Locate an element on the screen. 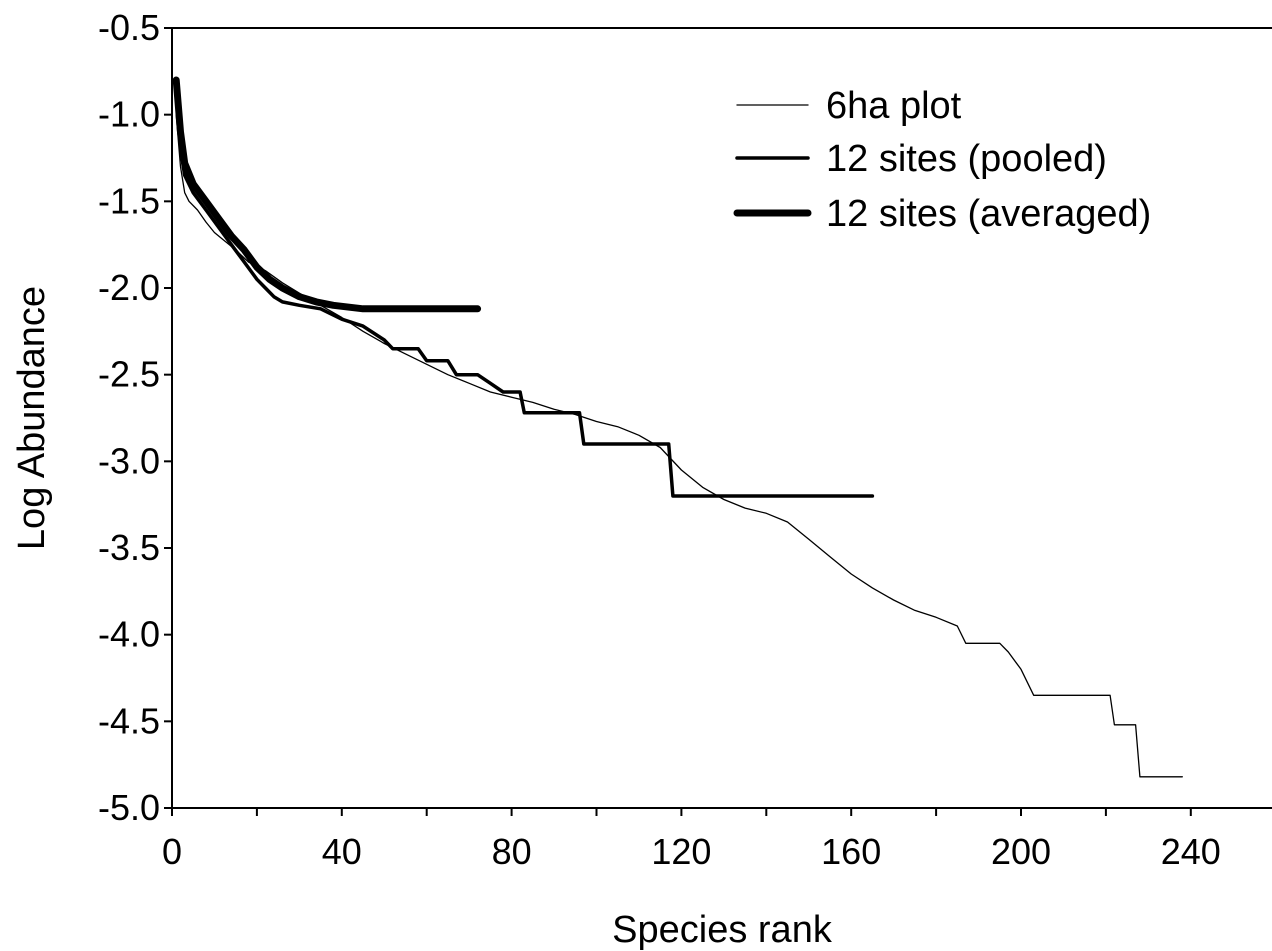 This screenshot has width=1272, height=951. y-tick-label: -1.0 is located at coordinates (129, 114).